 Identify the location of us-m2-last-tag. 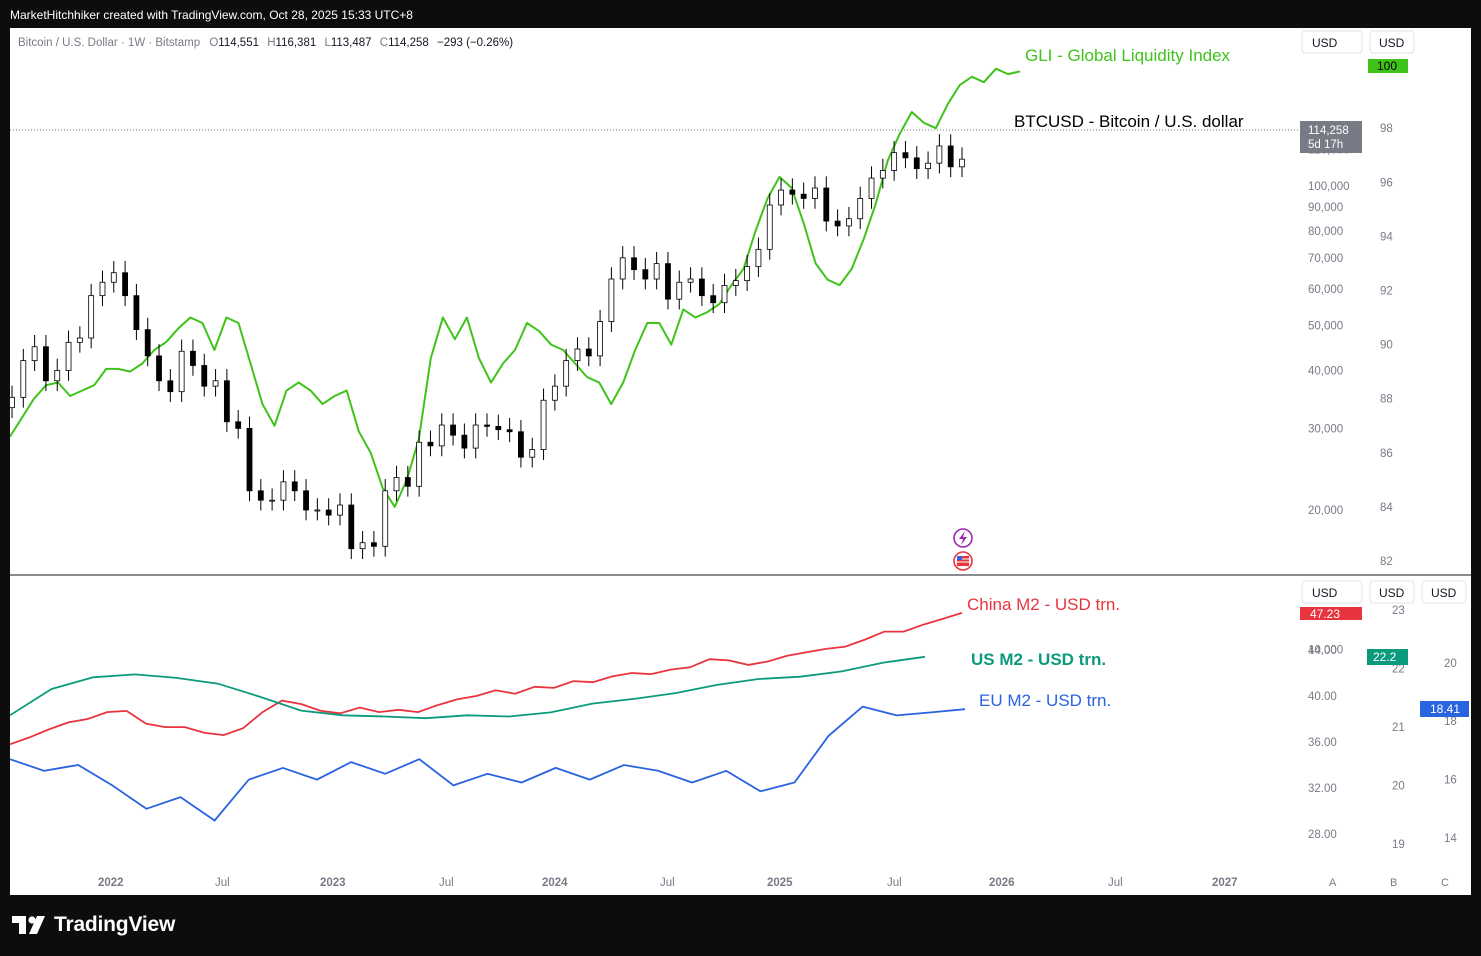
(1387, 657).